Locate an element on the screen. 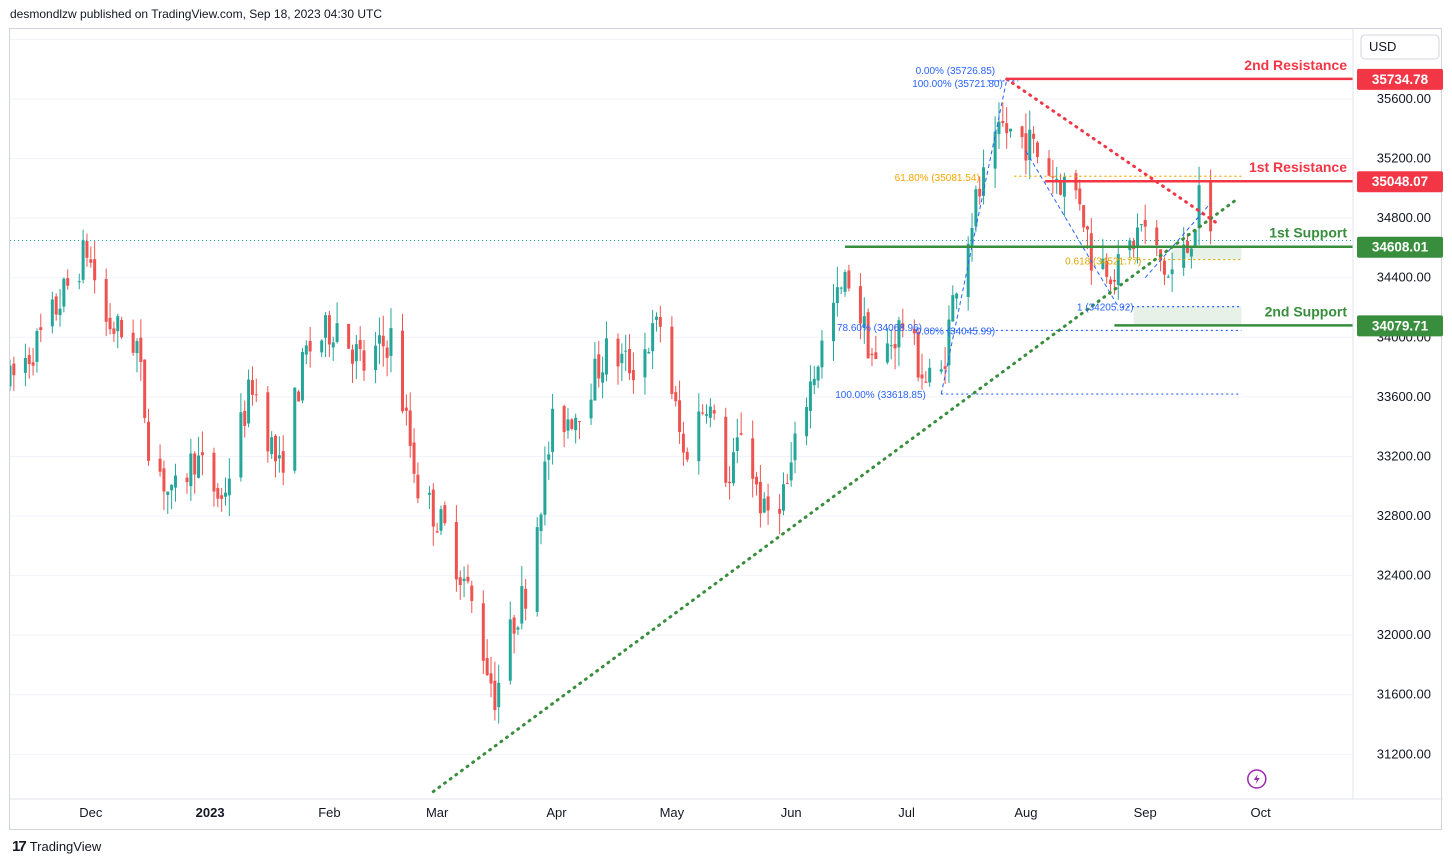 This screenshot has width=1452, height=865. brand-footer: 17 TradingView is located at coordinates (56, 846).